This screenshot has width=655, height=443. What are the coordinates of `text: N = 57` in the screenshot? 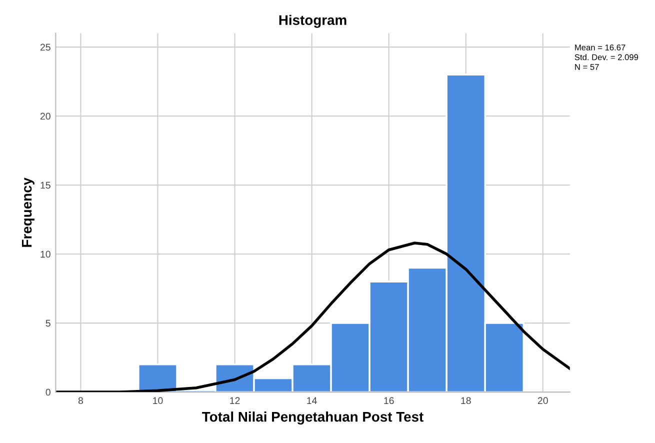 It's located at (587, 67).